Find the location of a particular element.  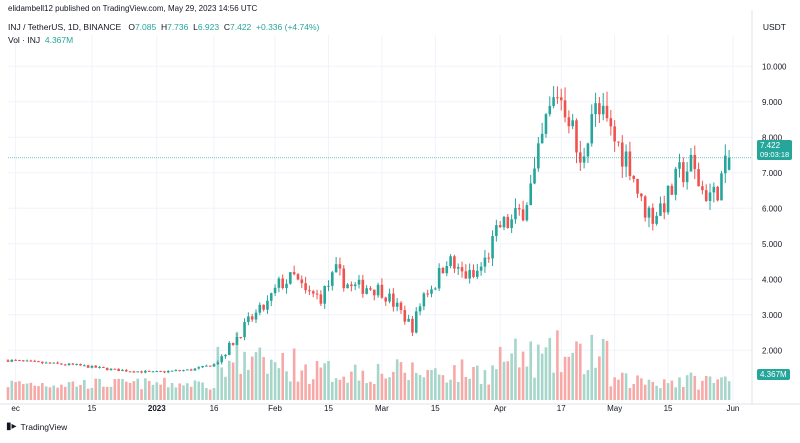

y-tick-label: 7.000 is located at coordinates (772, 173).